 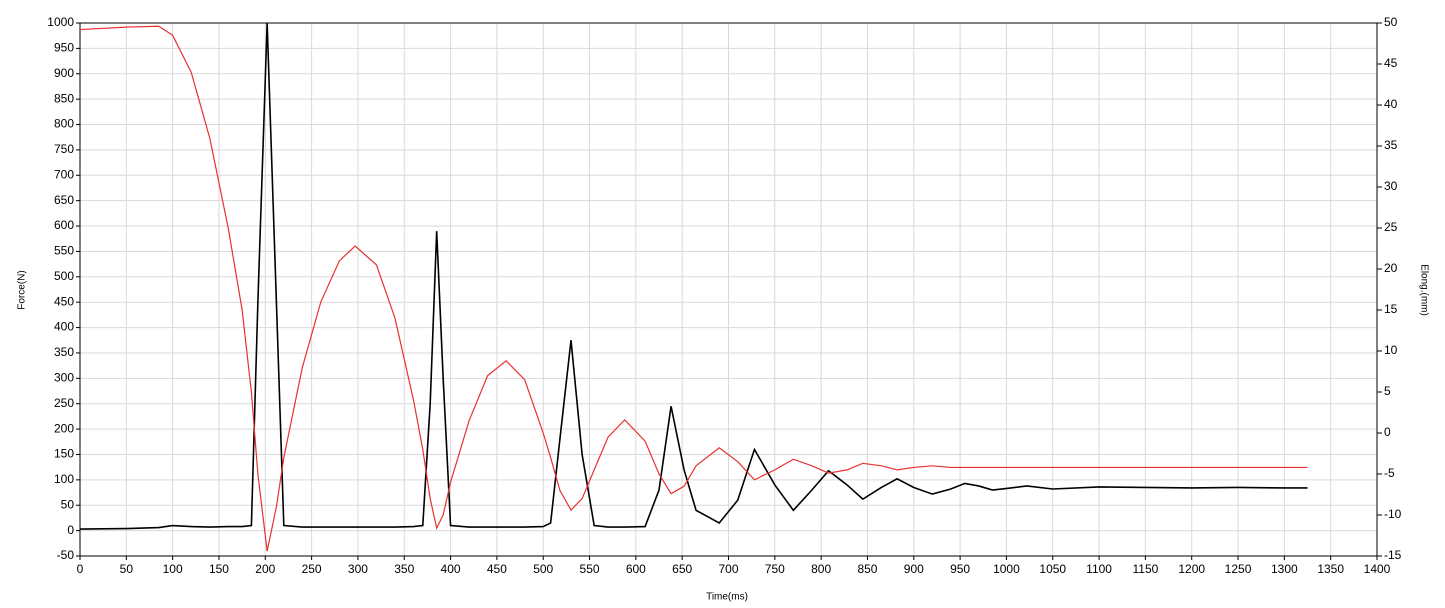 What do you see at coordinates (543, 569) in the screenshot?
I see `x-tick-label: 500` at bounding box center [543, 569].